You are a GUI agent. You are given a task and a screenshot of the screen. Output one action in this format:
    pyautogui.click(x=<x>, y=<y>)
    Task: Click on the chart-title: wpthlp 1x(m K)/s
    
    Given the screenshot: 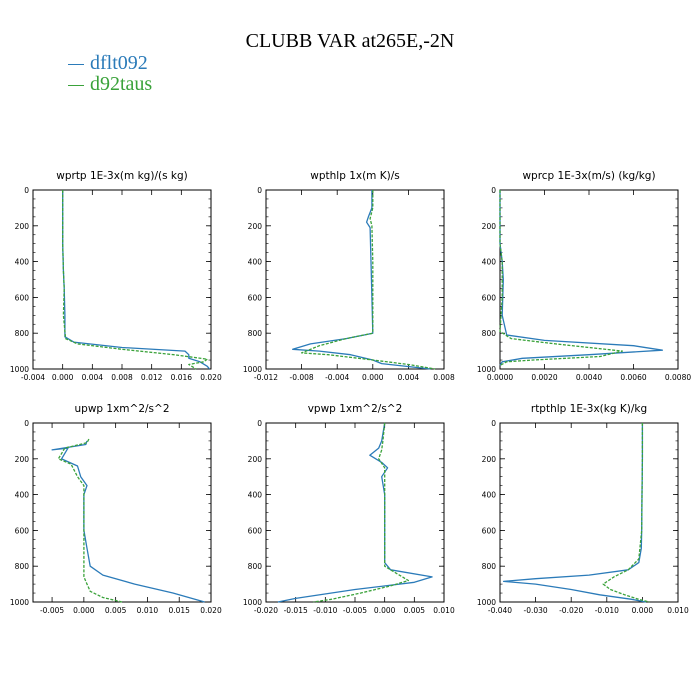 What is the action you would take?
    pyautogui.click(x=355, y=176)
    